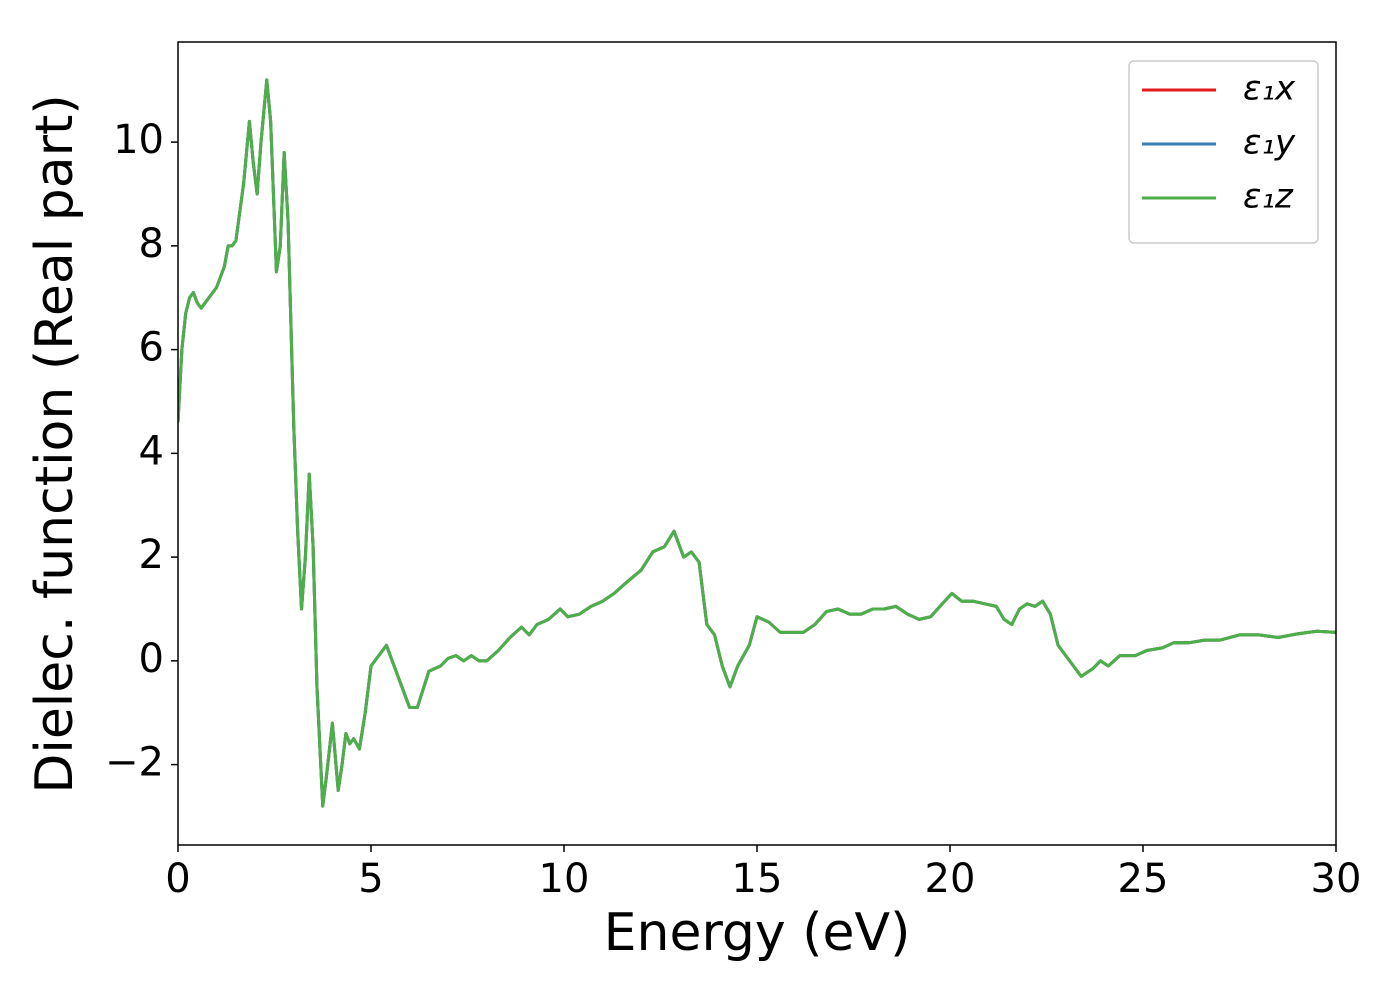 This screenshot has width=1400, height=1000. What do you see at coordinates (1268, 197) in the screenshot?
I see `legend-label: ε₁z` at bounding box center [1268, 197].